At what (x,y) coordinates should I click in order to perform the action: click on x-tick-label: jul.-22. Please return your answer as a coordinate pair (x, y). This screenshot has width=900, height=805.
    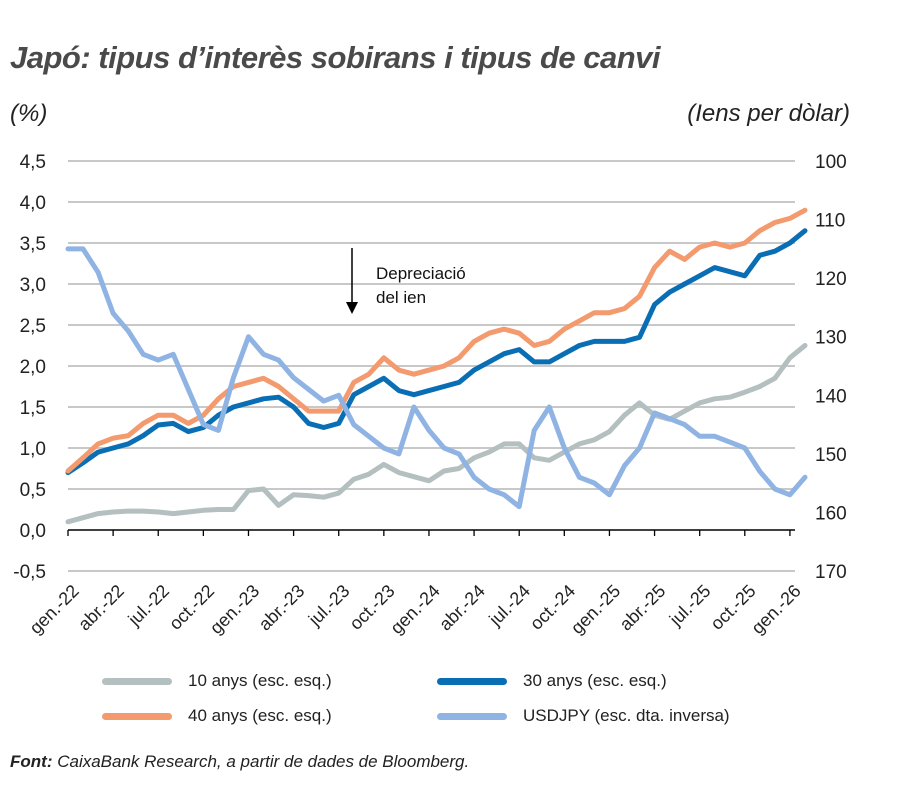
    Looking at the image, I should click on (149, 606).